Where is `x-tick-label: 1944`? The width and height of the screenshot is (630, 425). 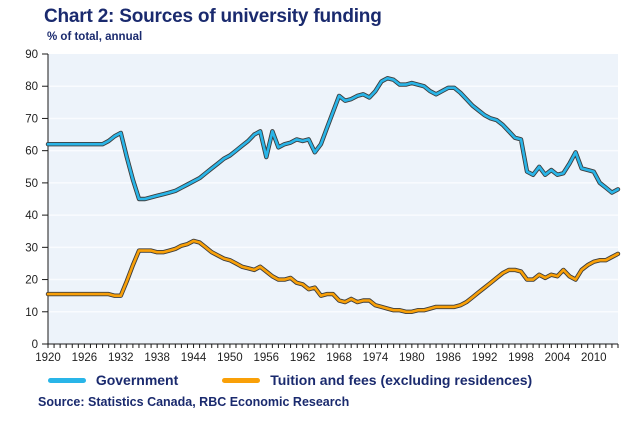 x-tick-label: 1944 is located at coordinates (194, 358).